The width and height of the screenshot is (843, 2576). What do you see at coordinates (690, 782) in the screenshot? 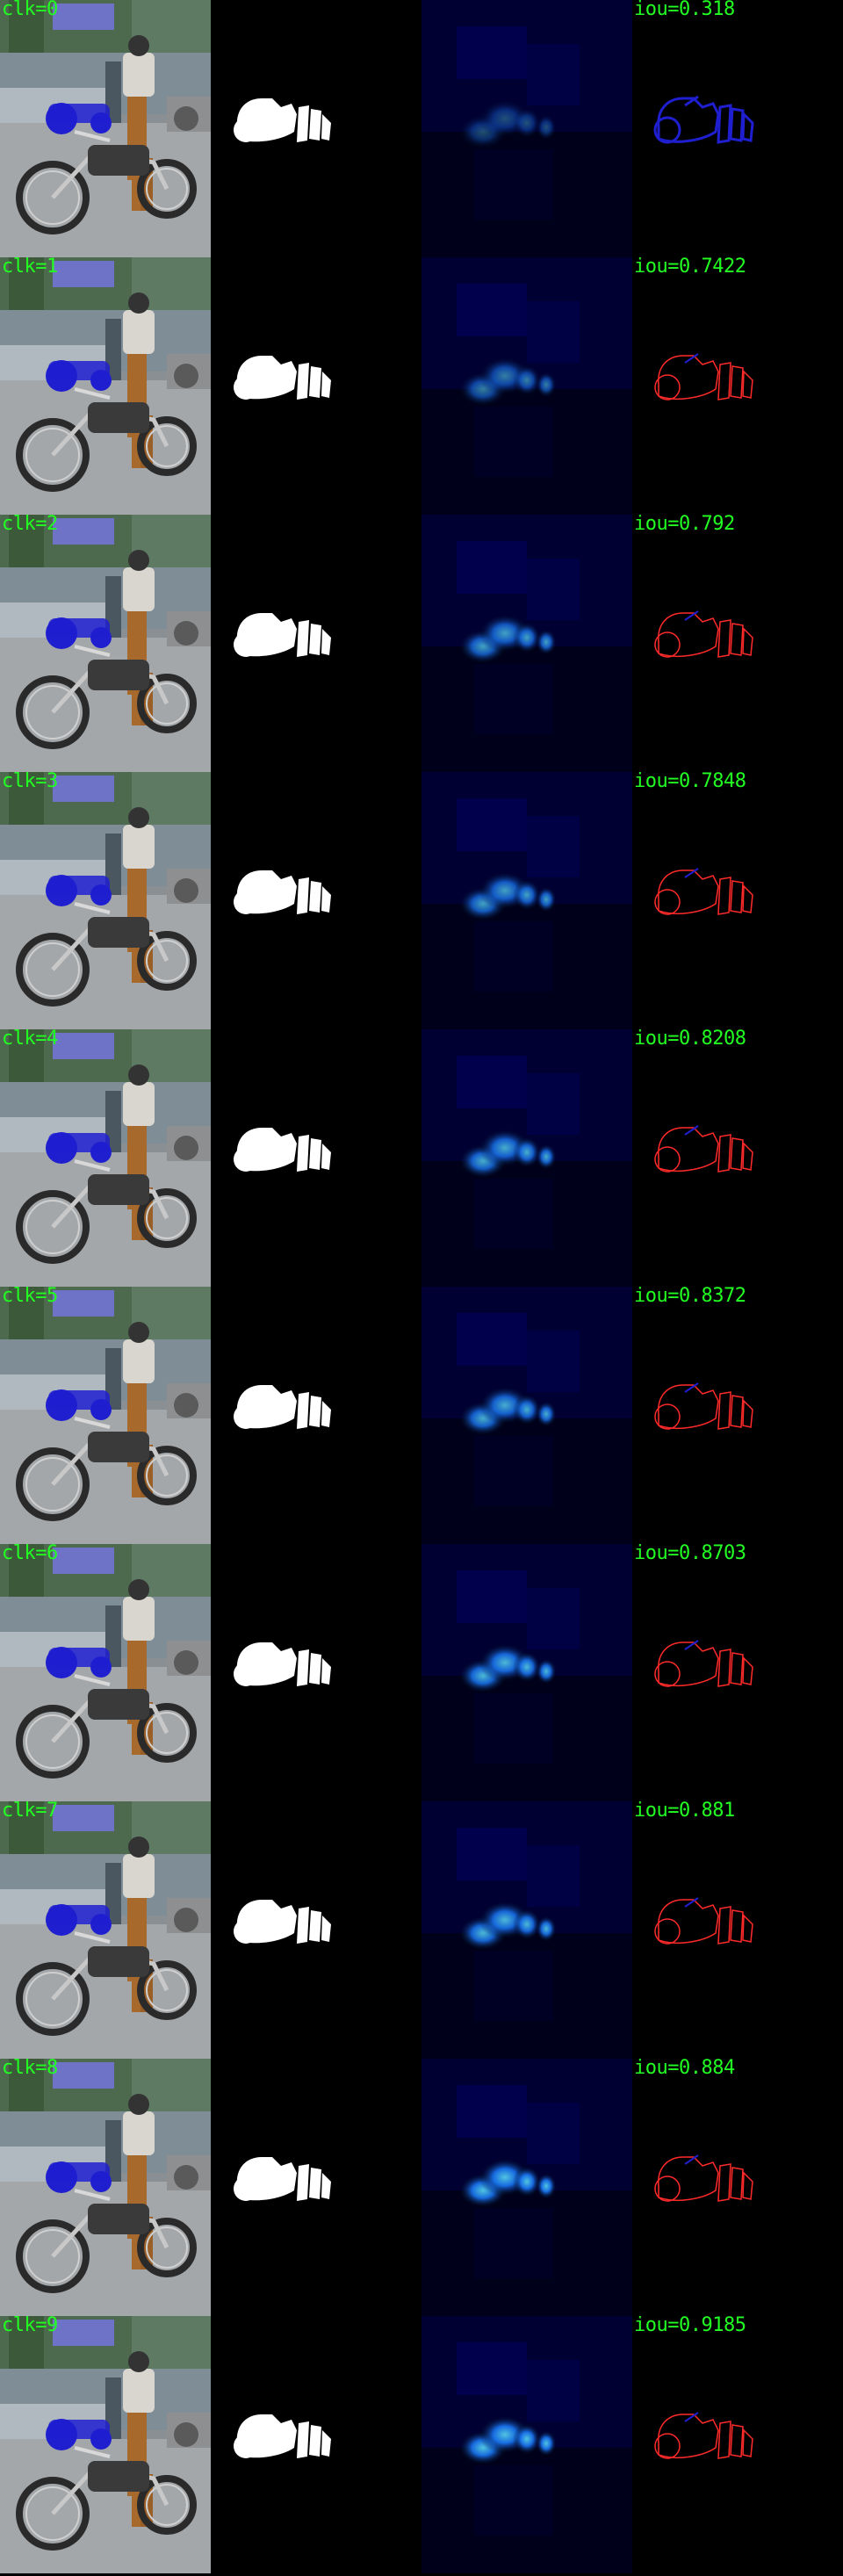
I see `iou-score-label: iou=0.7848` at bounding box center [690, 782].